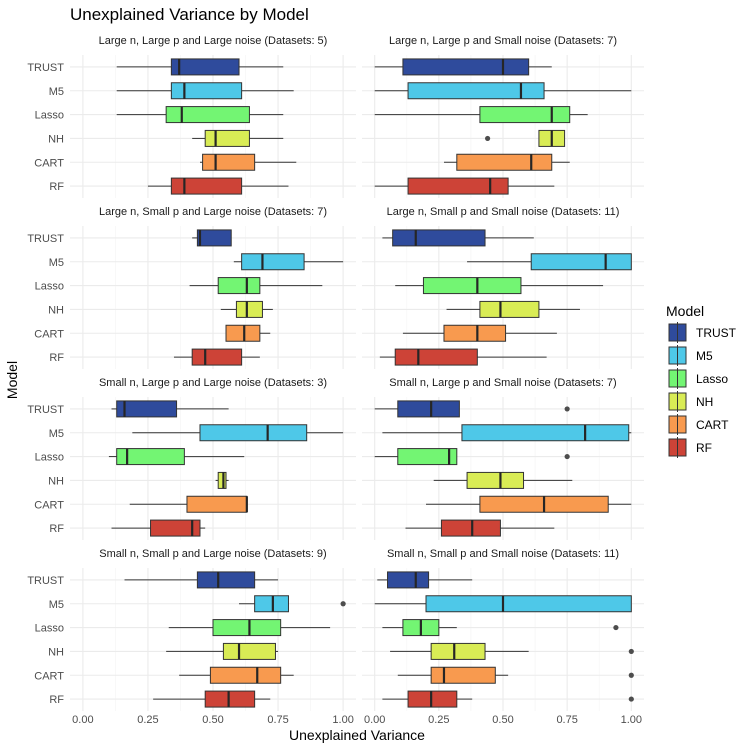 This screenshot has height=750, width=750. I want to click on y-axis-label: Model, so click(12, 380).